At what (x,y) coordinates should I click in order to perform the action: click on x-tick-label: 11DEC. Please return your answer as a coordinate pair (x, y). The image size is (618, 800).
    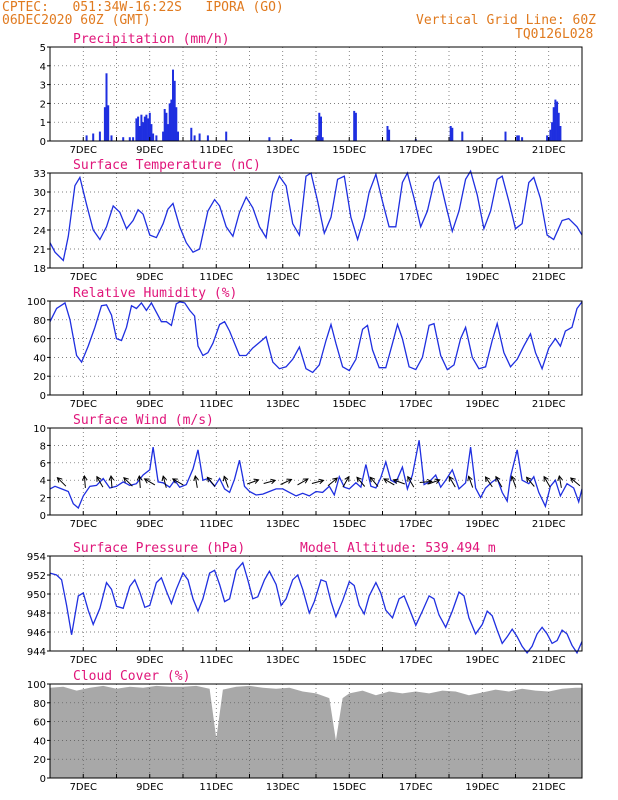
    Looking at the image, I should click on (216, 787).